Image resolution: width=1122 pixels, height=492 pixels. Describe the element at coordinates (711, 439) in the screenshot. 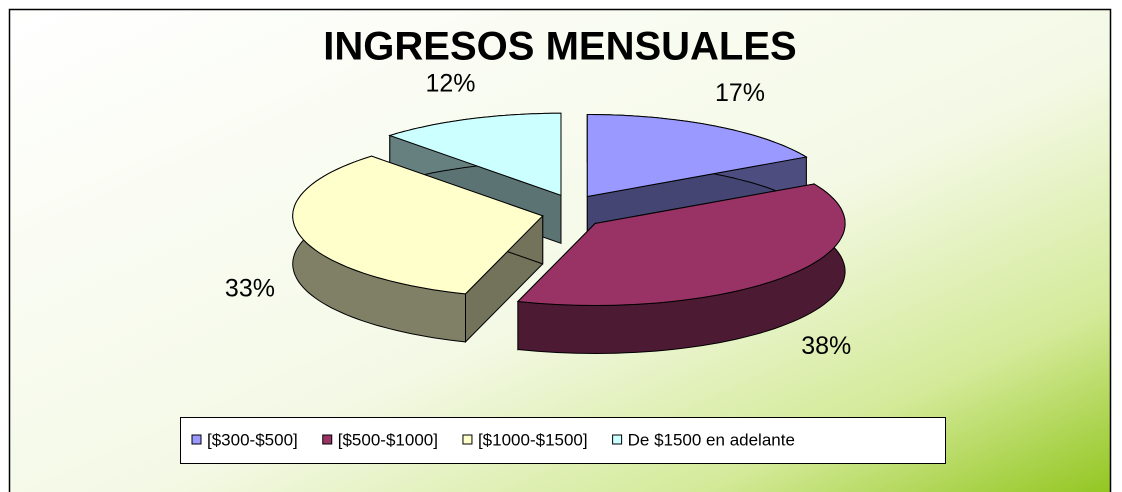

I see `legend-label: De $1500 en adelante` at that location.